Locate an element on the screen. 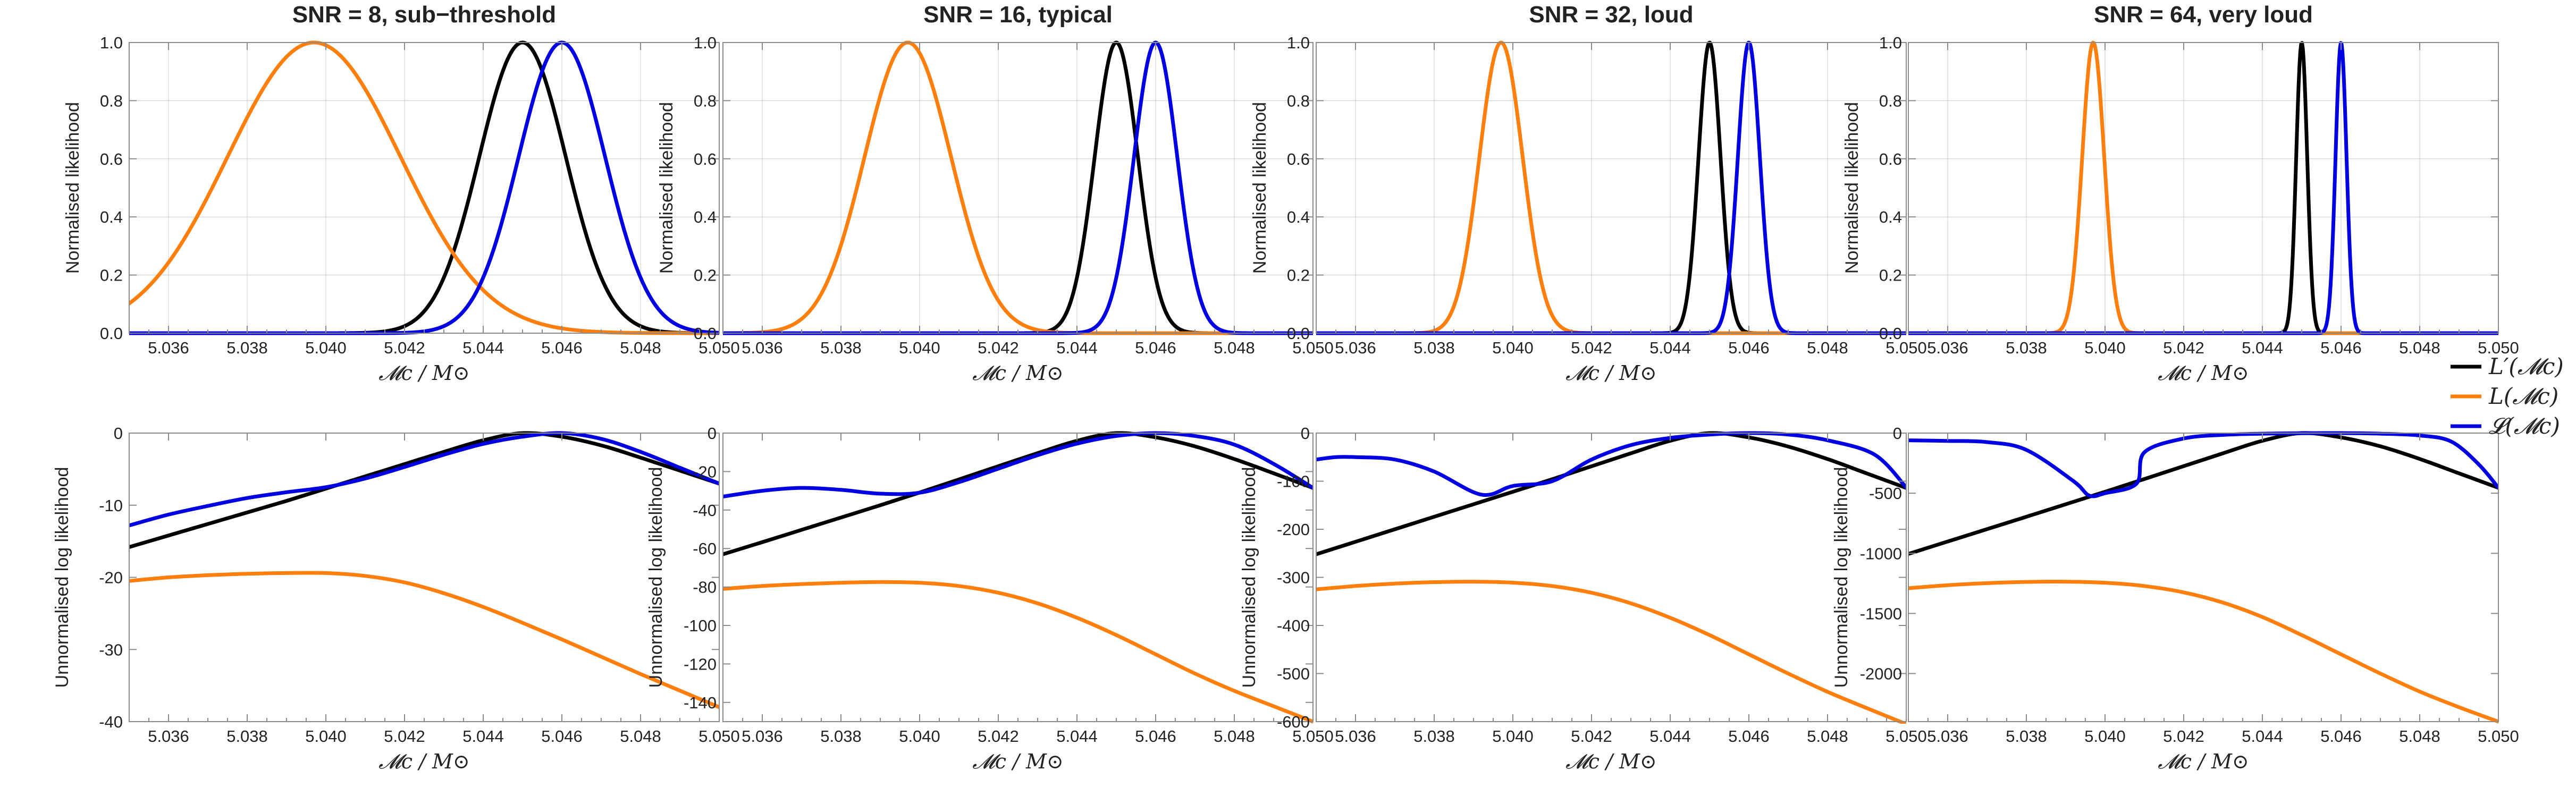  y-tick-label: -80 is located at coordinates (705, 587).